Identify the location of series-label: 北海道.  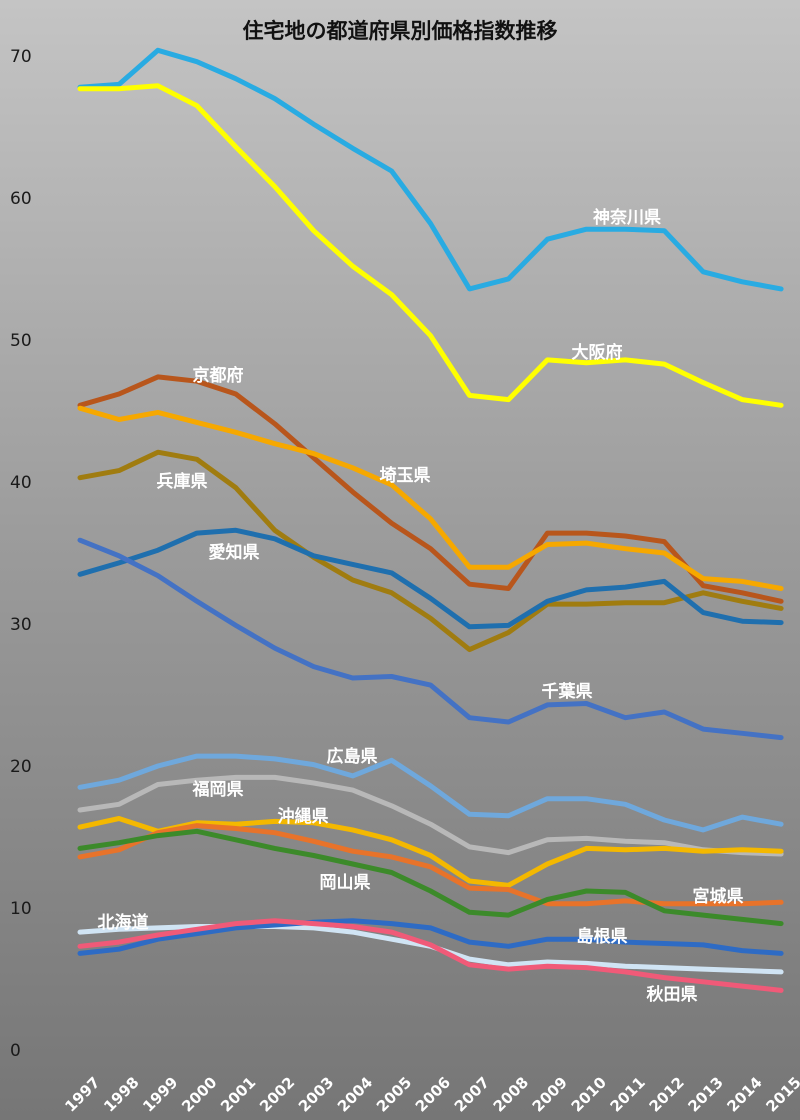
(123, 922).